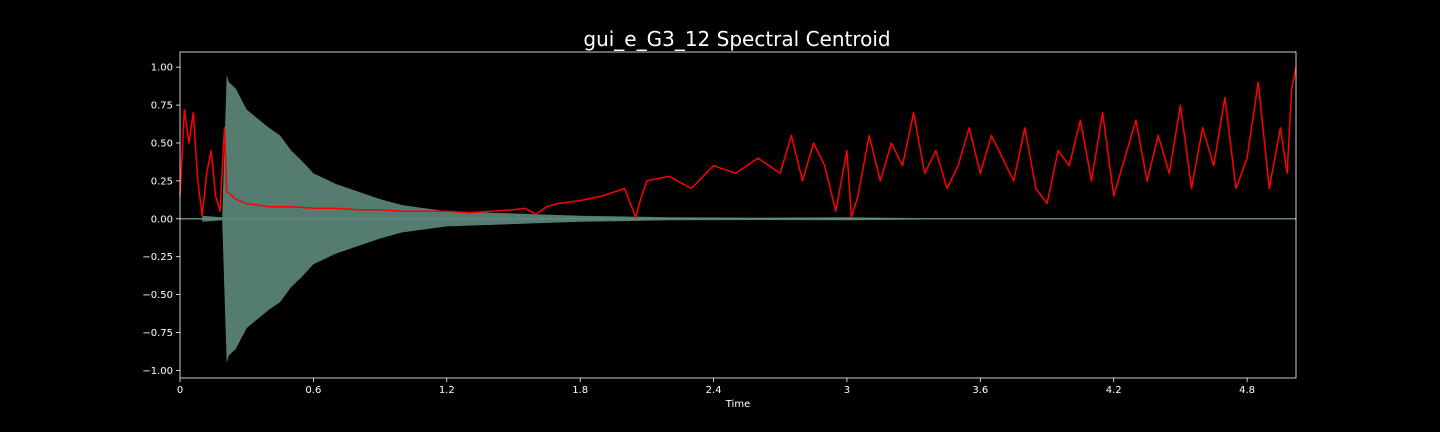 The image size is (1440, 432). Describe the element at coordinates (157, 333) in the screenshot. I see `y-tick-label: −0.75` at that location.